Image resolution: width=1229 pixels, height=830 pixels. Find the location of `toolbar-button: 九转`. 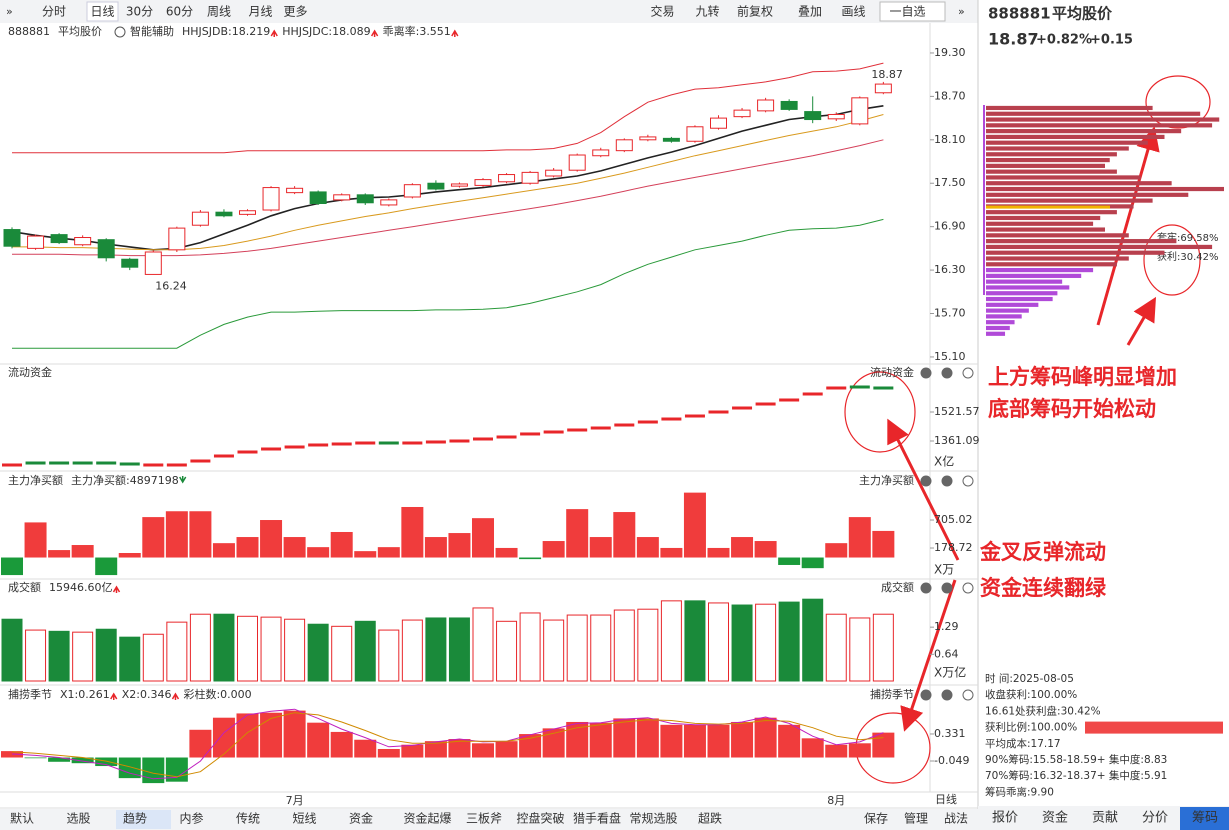

toolbar-button: 九转 is located at coordinates (707, 11).